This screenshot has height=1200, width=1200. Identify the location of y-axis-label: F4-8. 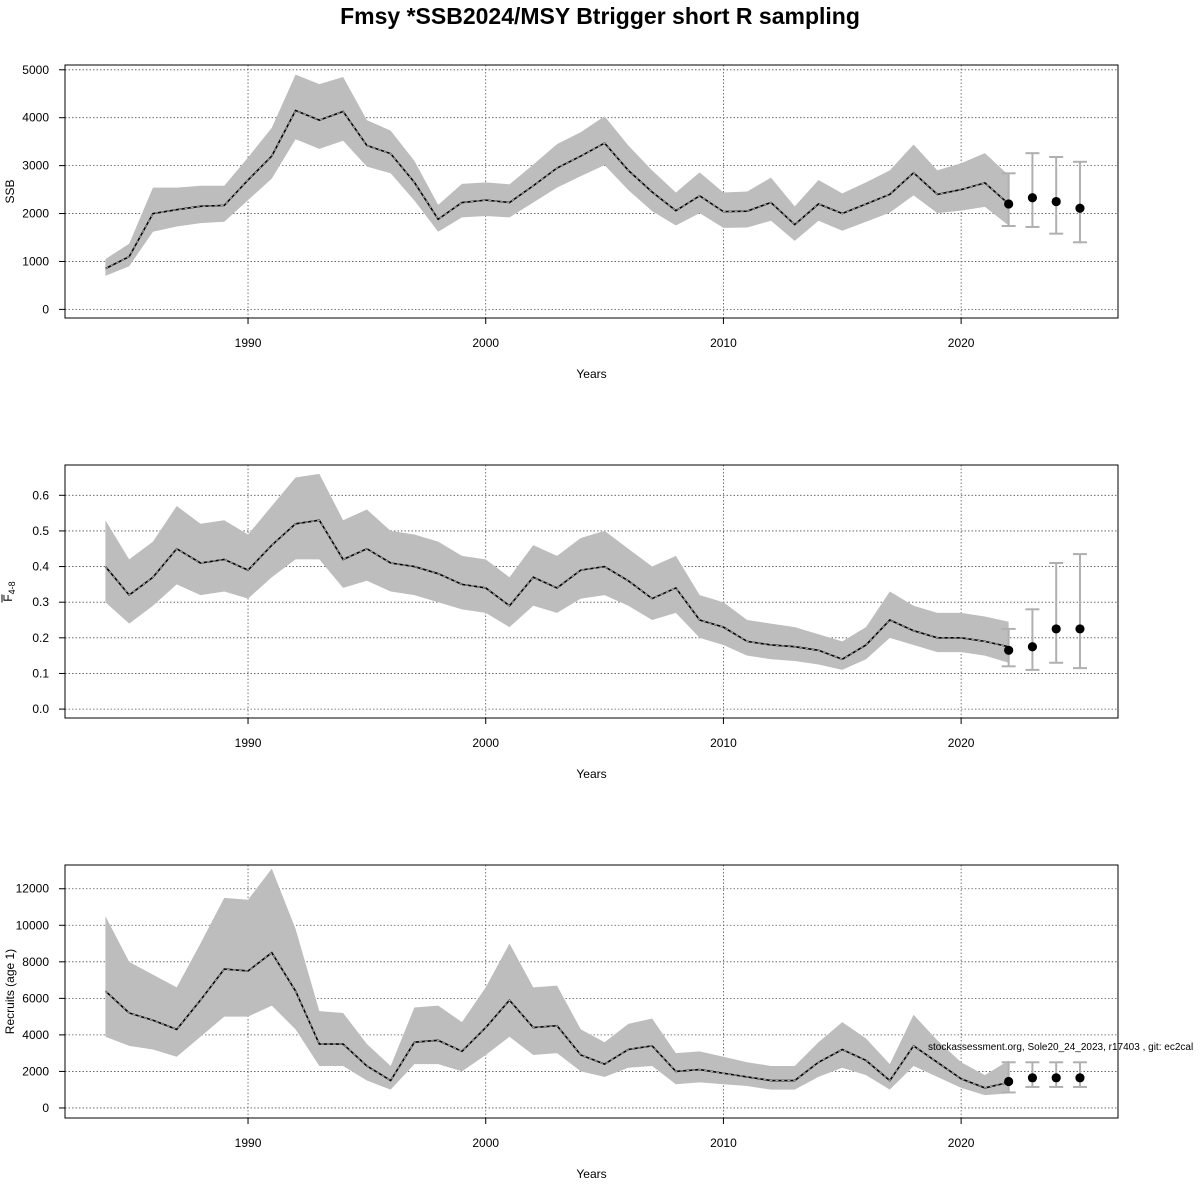
(9, 591).